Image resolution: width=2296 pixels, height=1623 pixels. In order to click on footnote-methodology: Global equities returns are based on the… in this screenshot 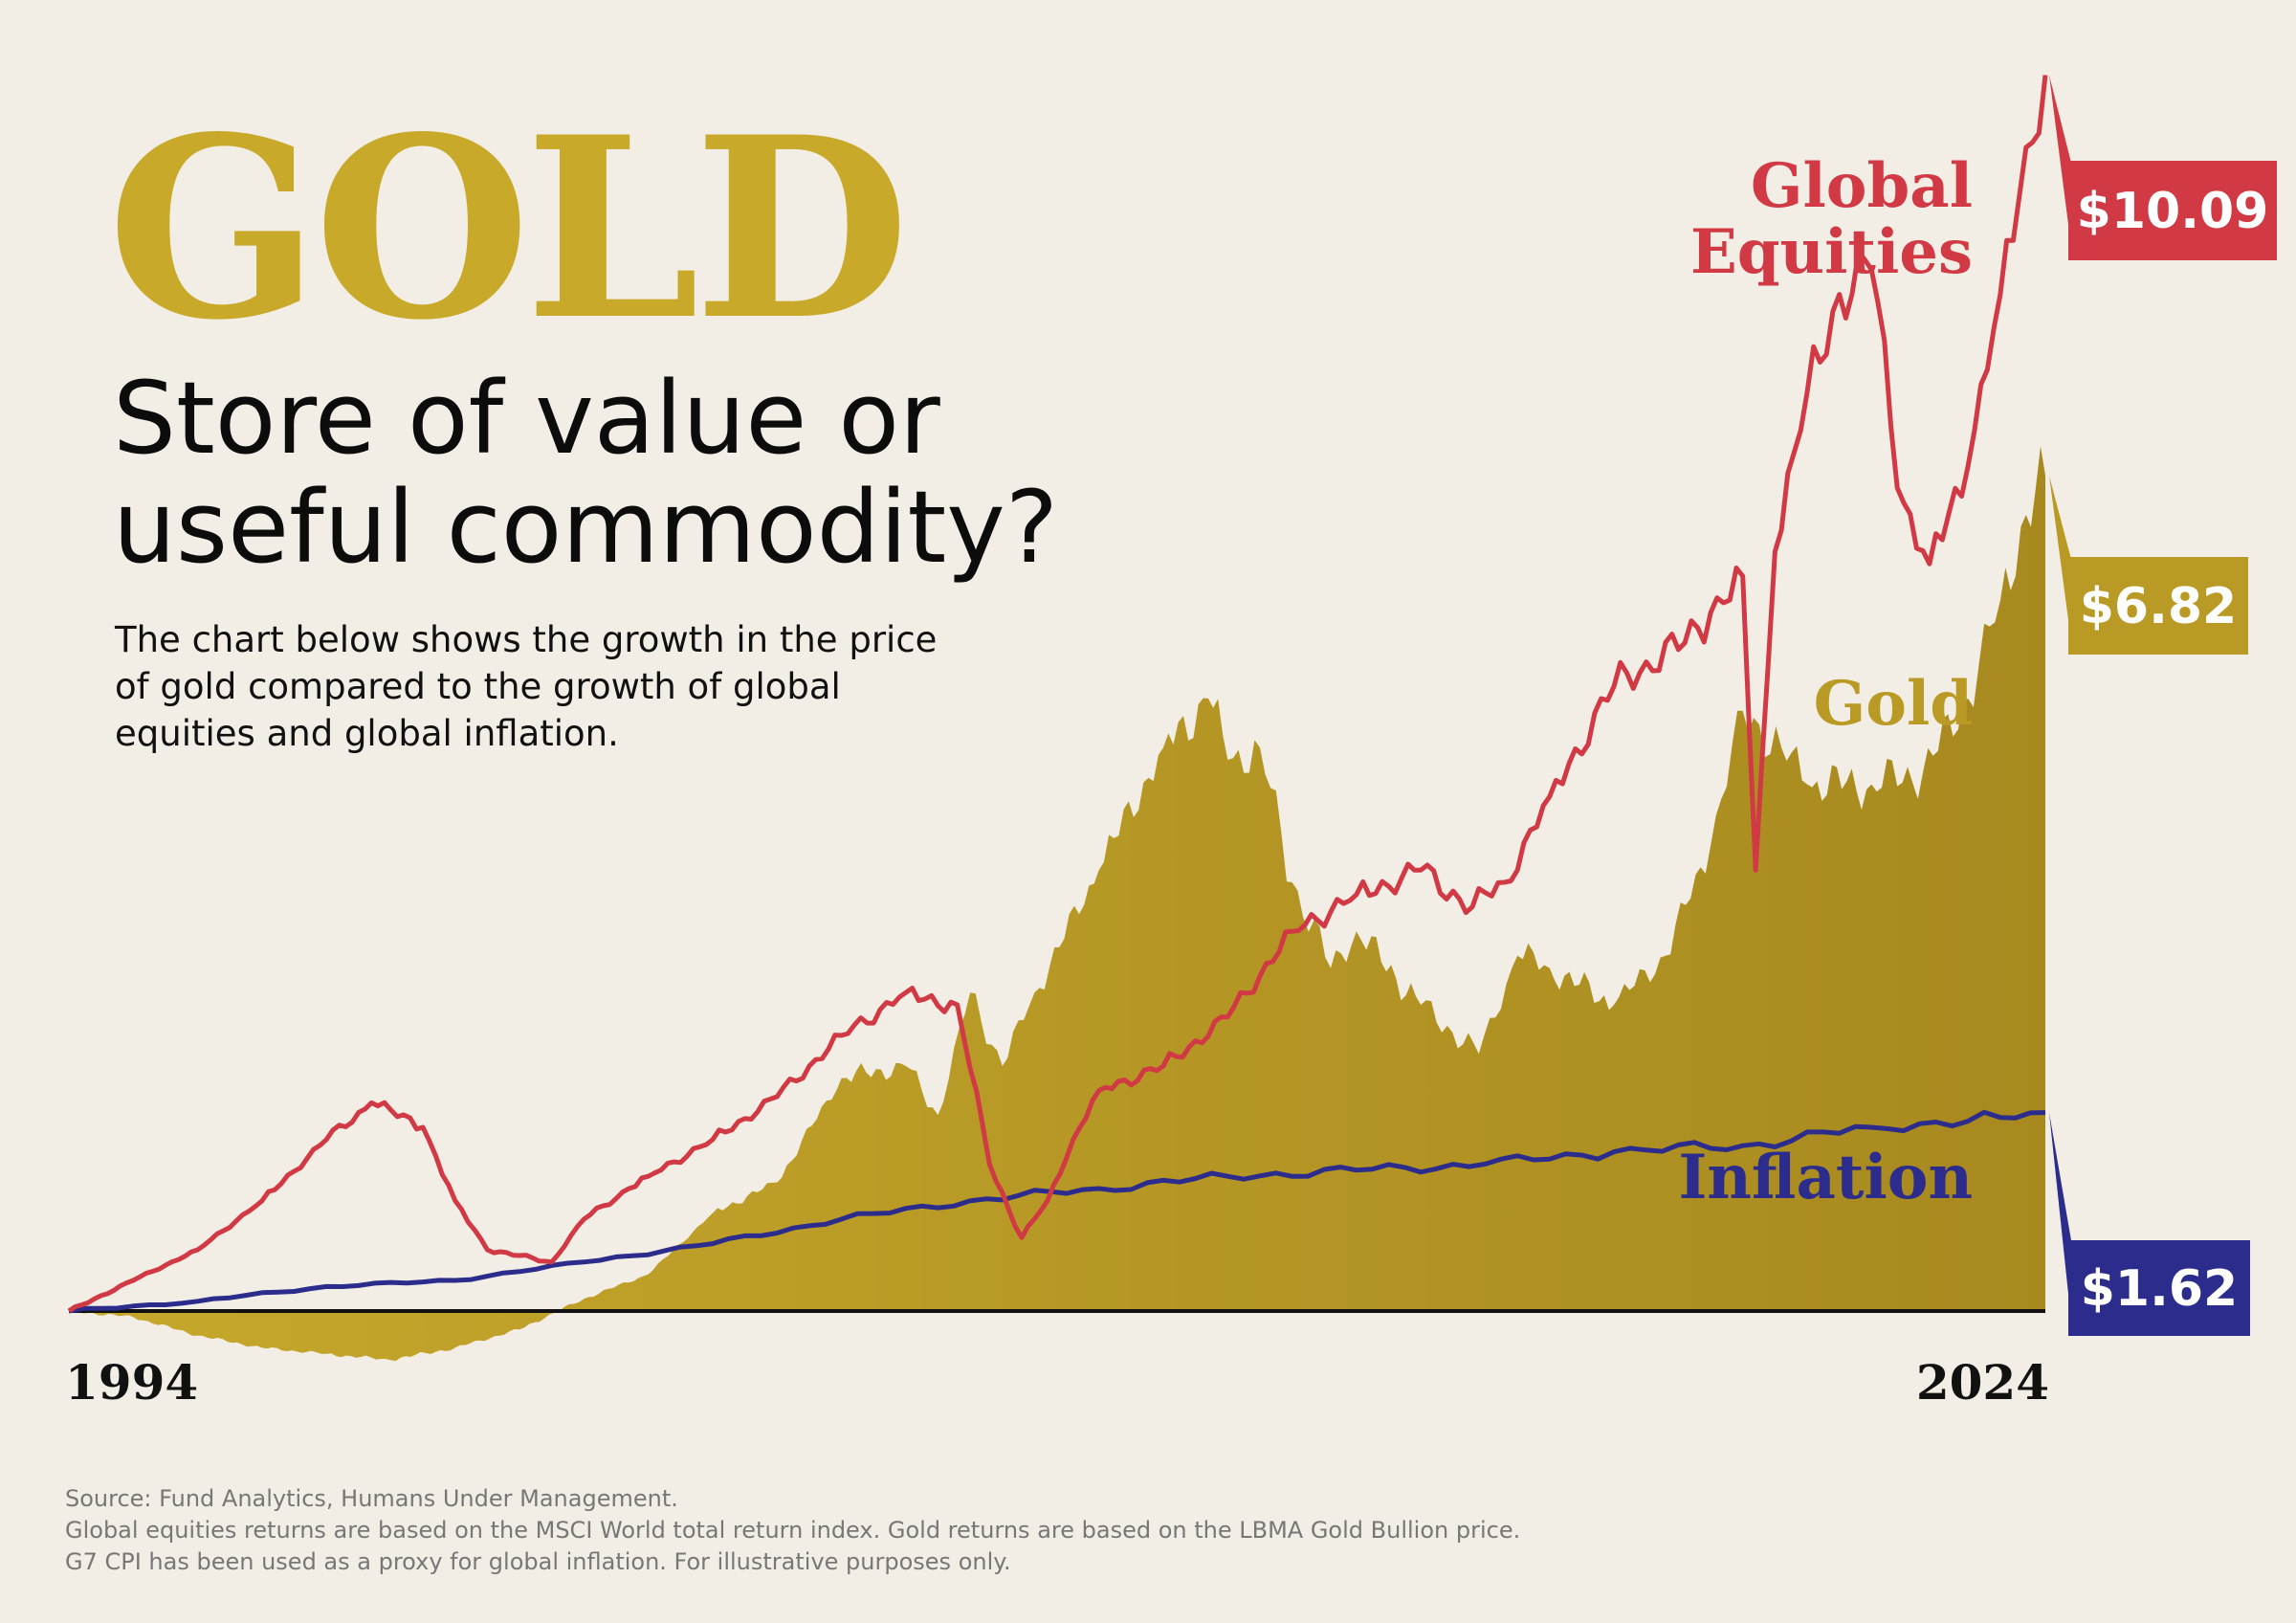, I will do `click(793, 1530)`.